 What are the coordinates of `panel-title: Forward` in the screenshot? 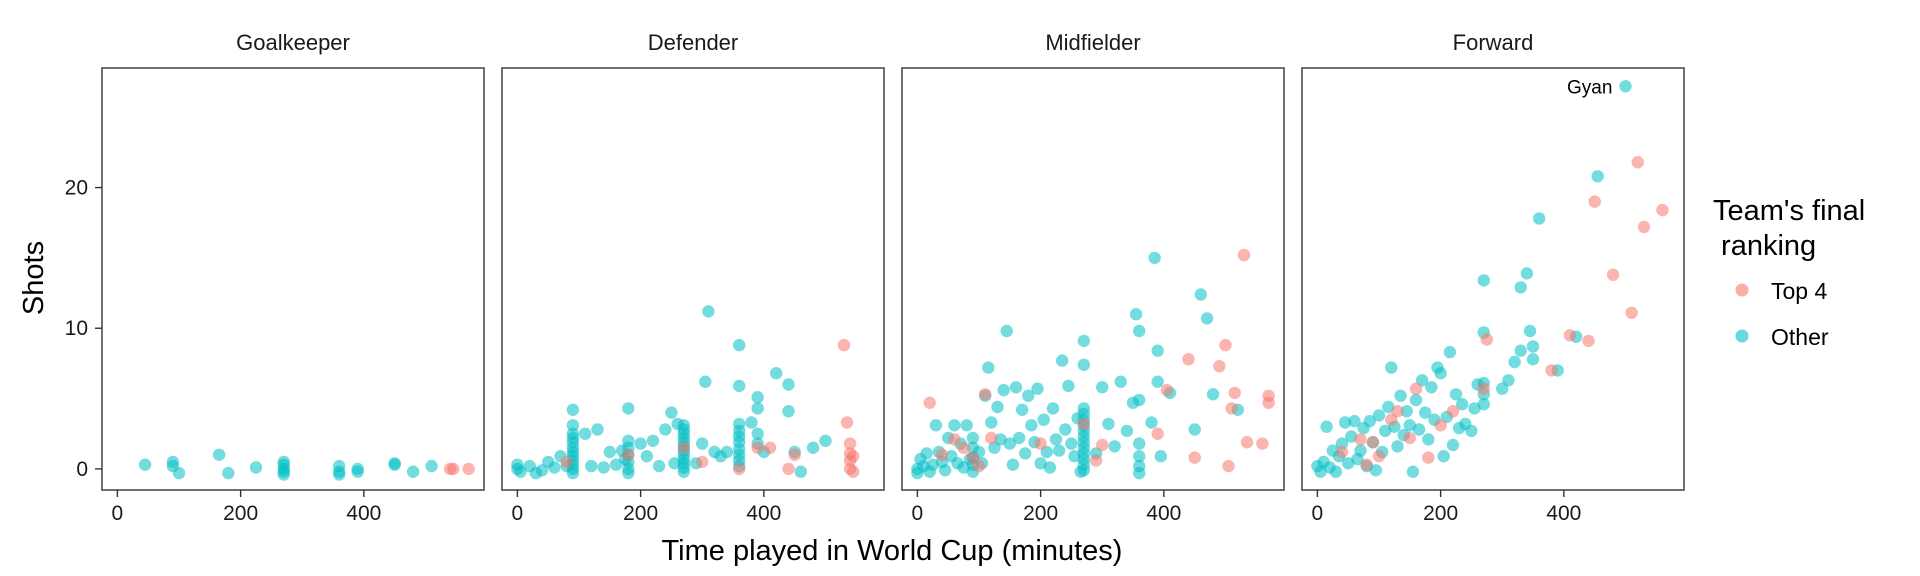 It's located at (1493, 42).